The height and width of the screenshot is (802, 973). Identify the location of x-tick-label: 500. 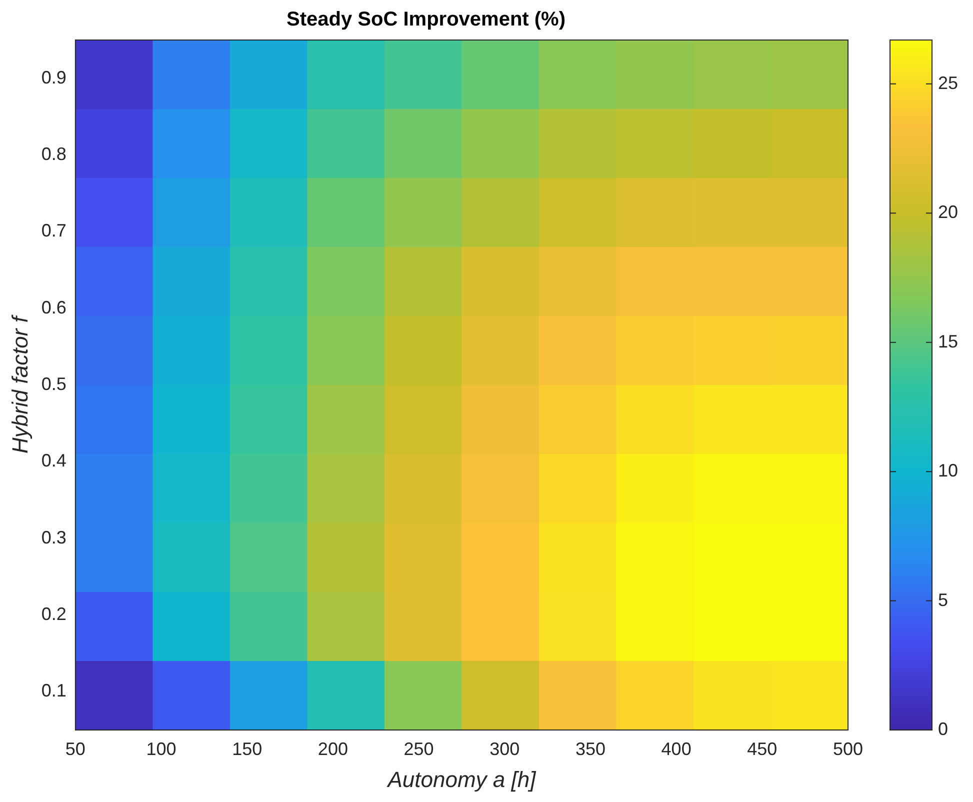
(848, 748).